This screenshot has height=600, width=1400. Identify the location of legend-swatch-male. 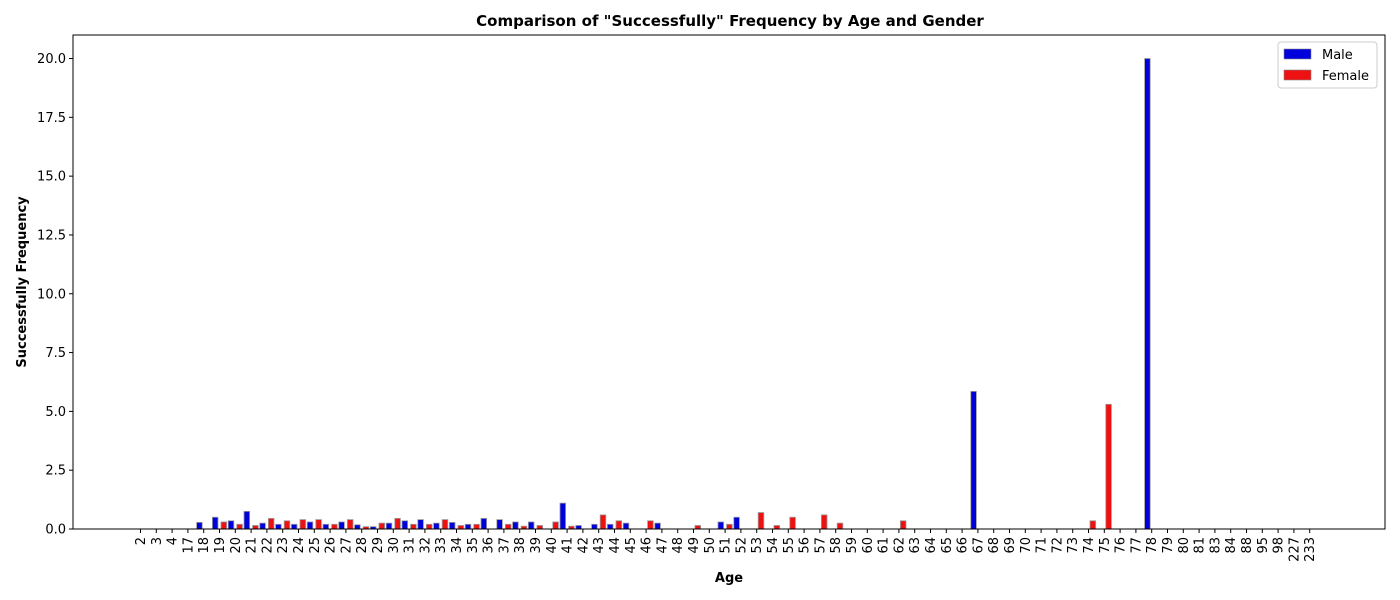
(1297, 54).